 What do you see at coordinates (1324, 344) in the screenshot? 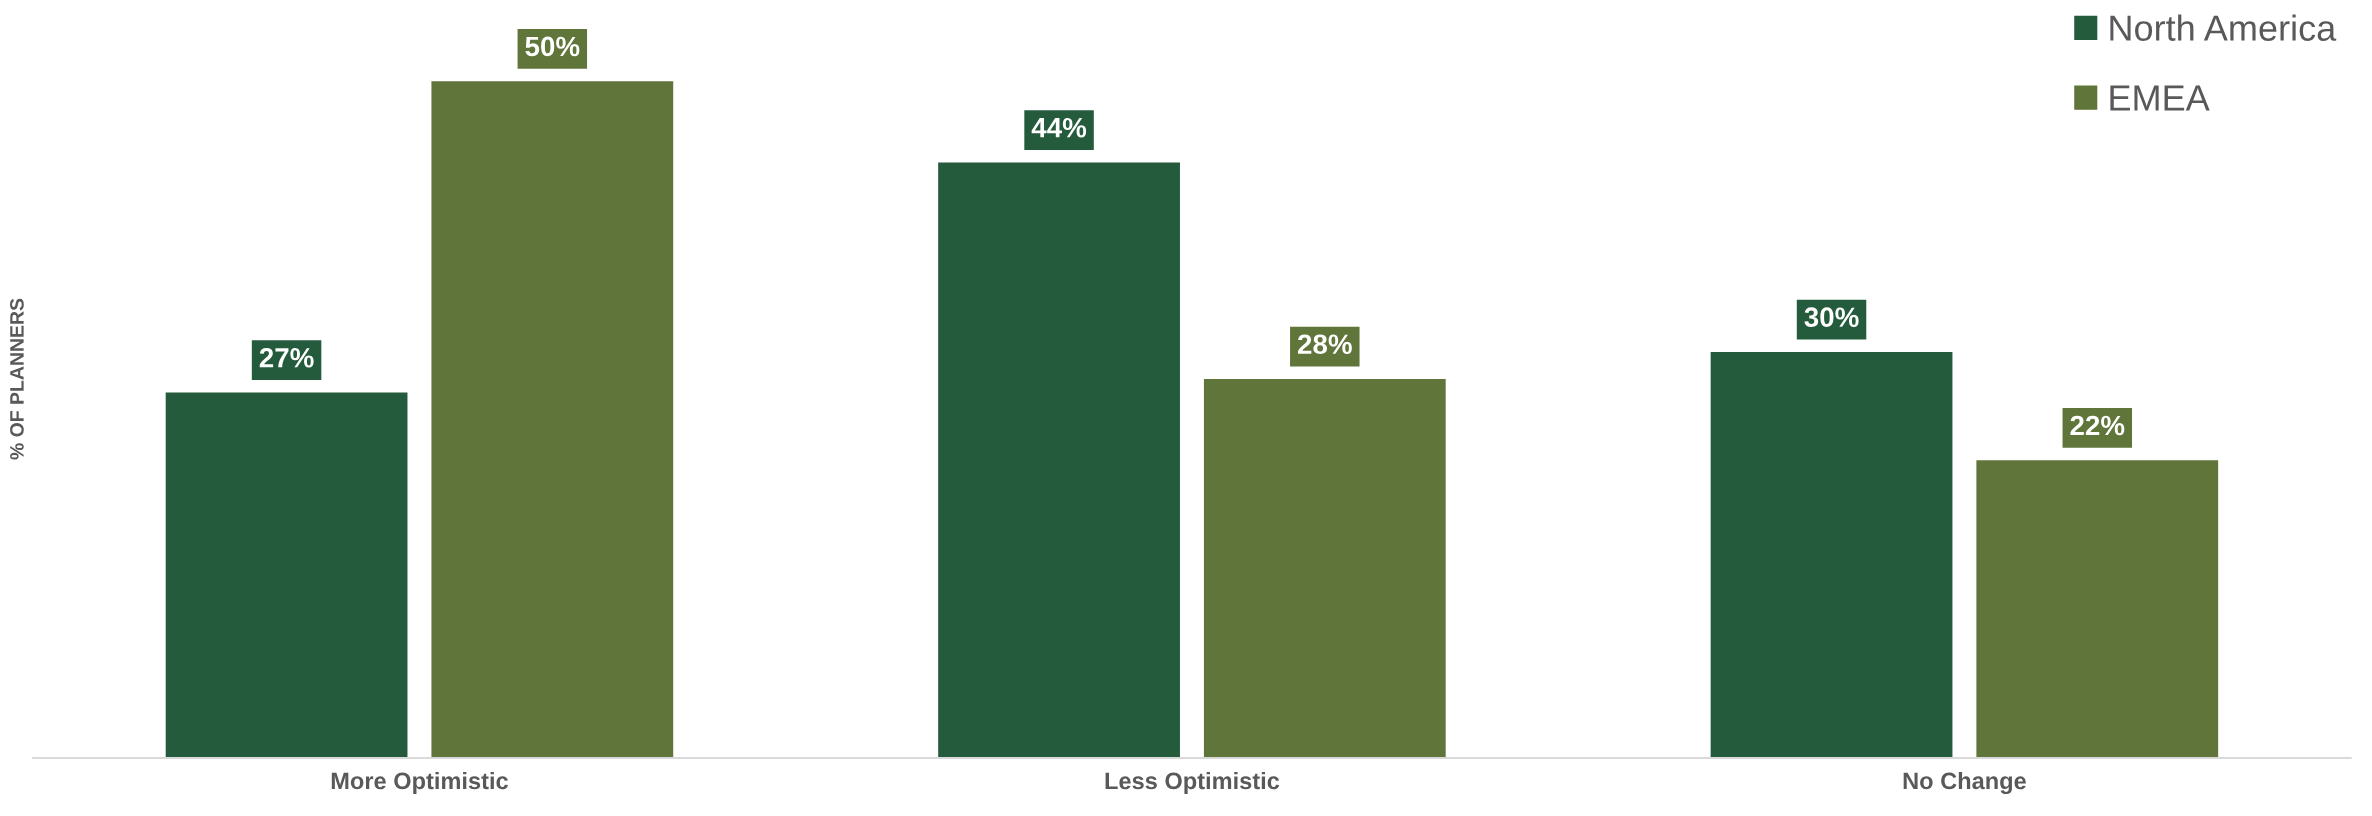
I see `data-label: 28%` at bounding box center [1324, 344].